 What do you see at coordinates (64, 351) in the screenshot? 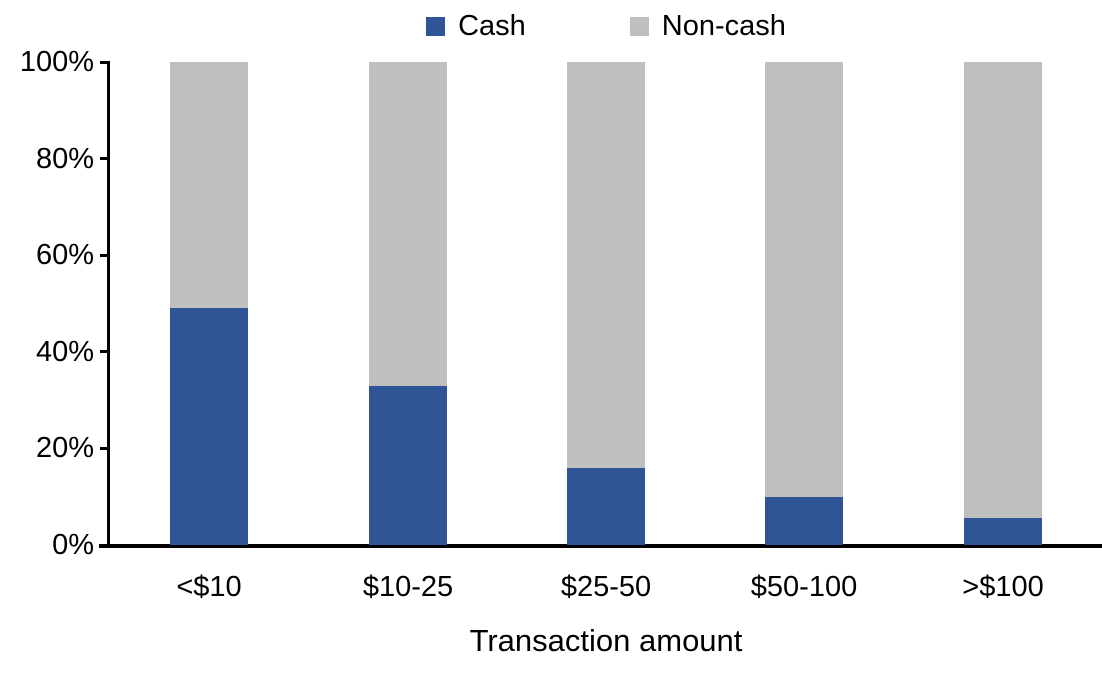
I see `y-axis-label: 40%` at bounding box center [64, 351].